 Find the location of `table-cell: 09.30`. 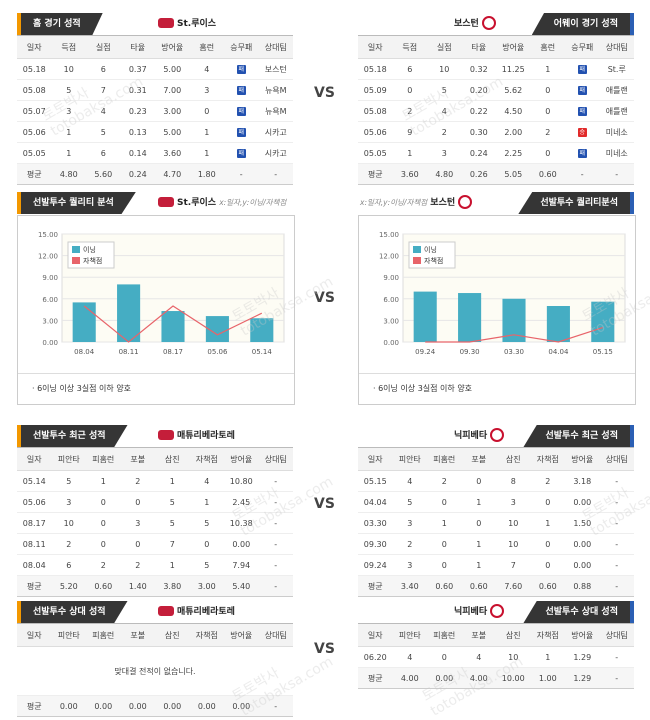

table-cell: 09.30 is located at coordinates (375, 544).